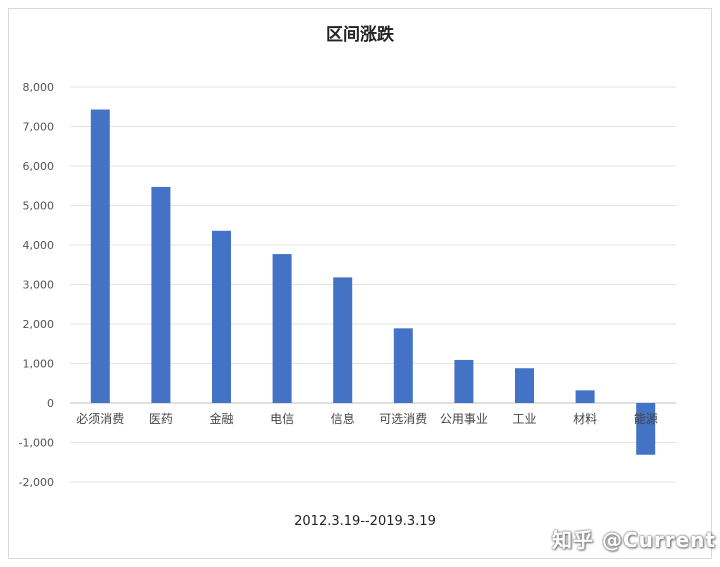  Describe the element at coordinates (161, 419) in the screenshot. I see `category-label: 医药` at that location.